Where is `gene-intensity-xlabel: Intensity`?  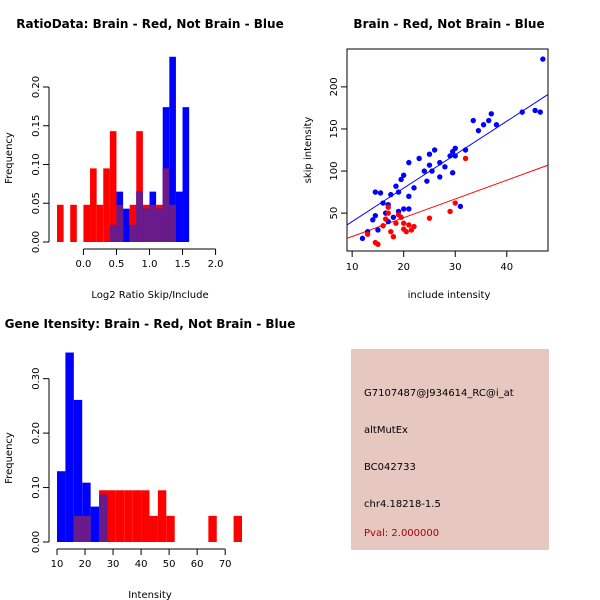
gene-intensity-xlabel: Intensity is located at coordinates (150, 595).